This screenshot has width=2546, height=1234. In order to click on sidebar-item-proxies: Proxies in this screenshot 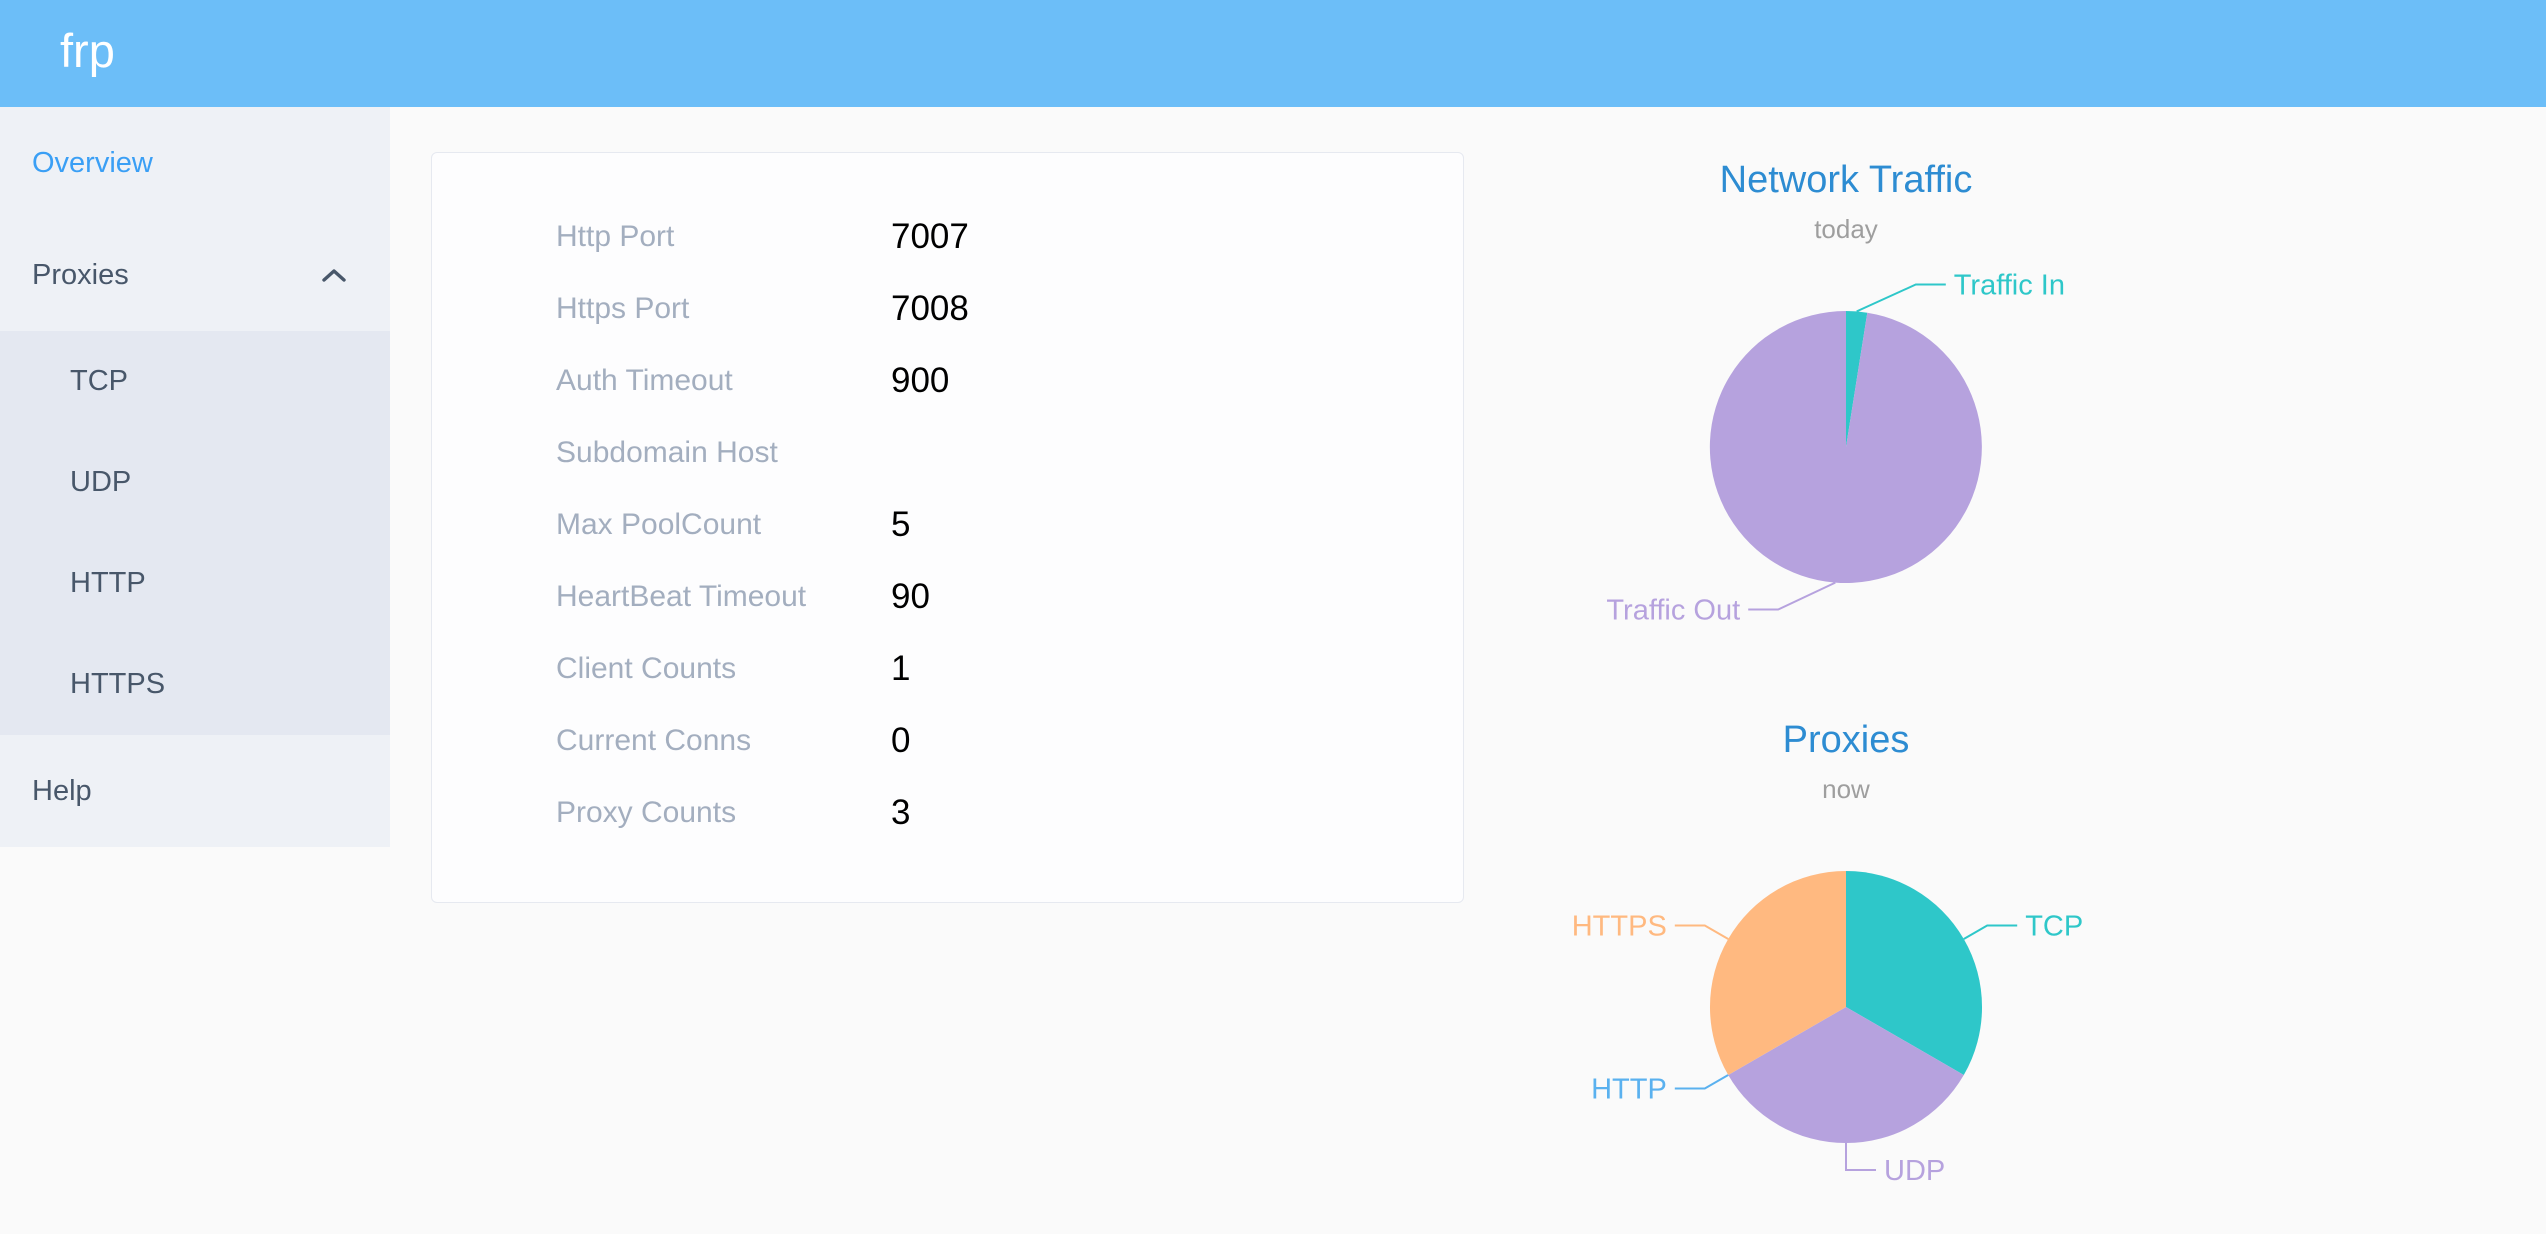, I will do `click(195, 275)`.